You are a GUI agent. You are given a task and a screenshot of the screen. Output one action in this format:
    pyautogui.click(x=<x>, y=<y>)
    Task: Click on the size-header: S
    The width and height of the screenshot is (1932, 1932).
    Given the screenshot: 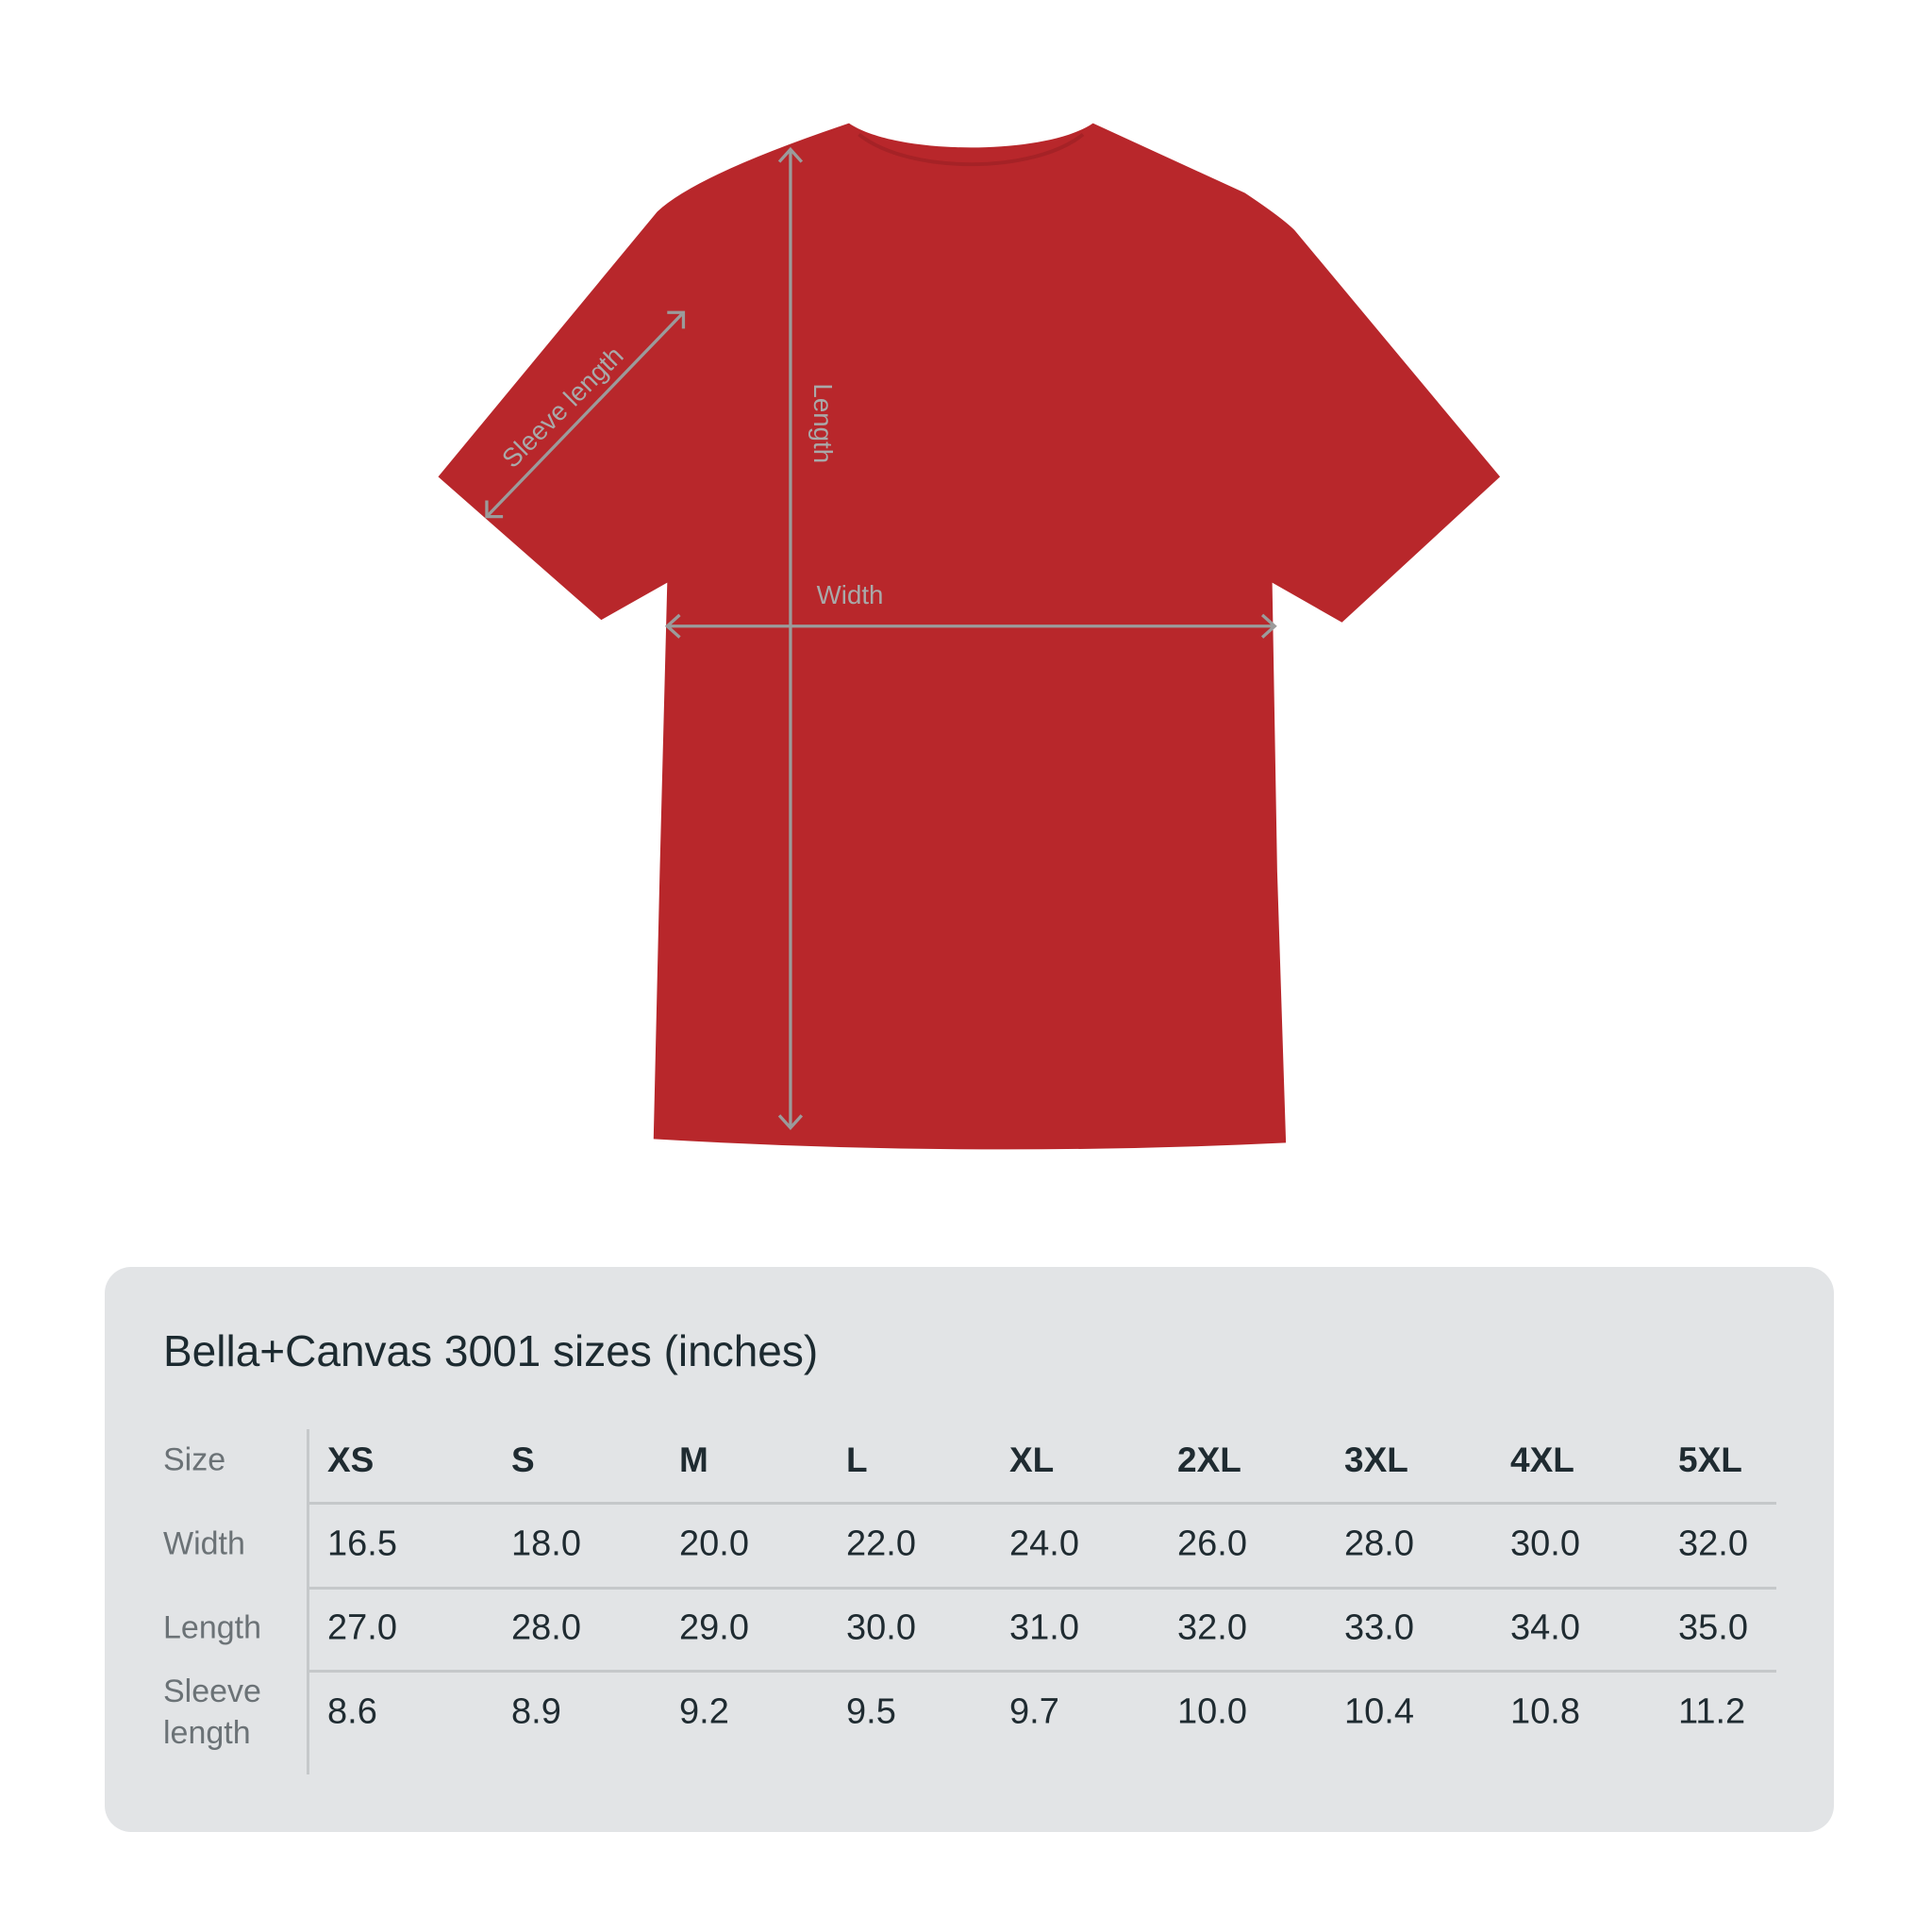 What is the action you would take?
    pyautogui.click(x=523, y=1460)
    